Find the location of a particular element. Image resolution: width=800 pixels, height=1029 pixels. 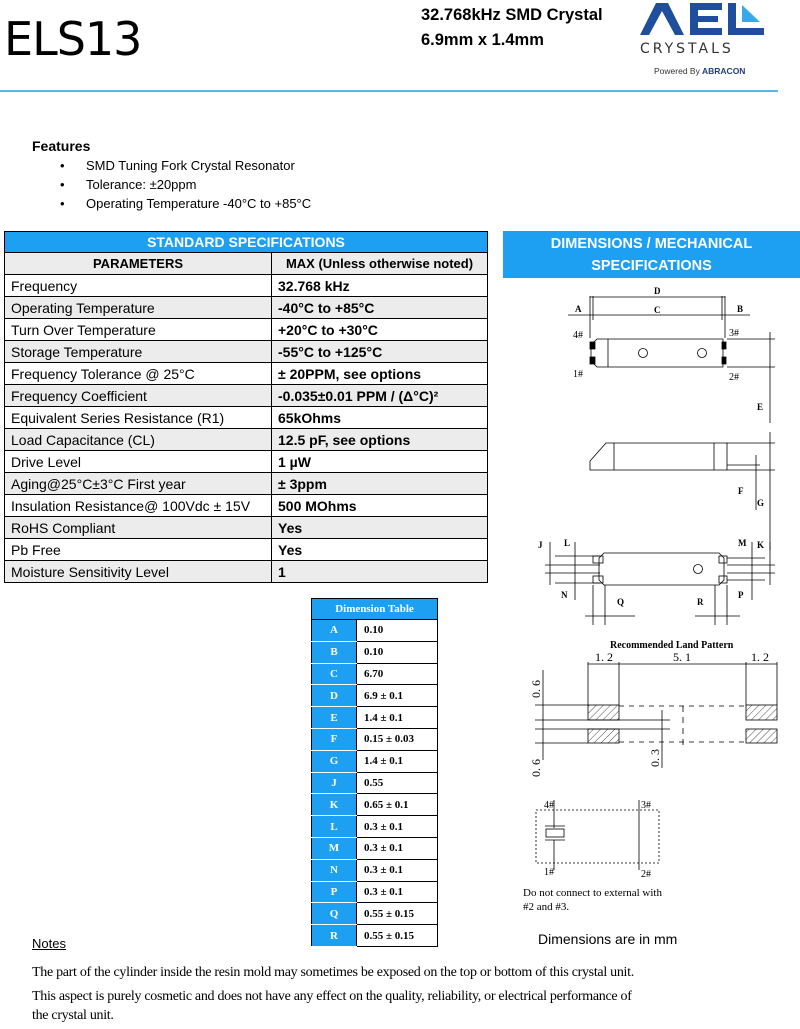

parameter-value: 12.5 pF, see options is located at coordinates (379, 439).